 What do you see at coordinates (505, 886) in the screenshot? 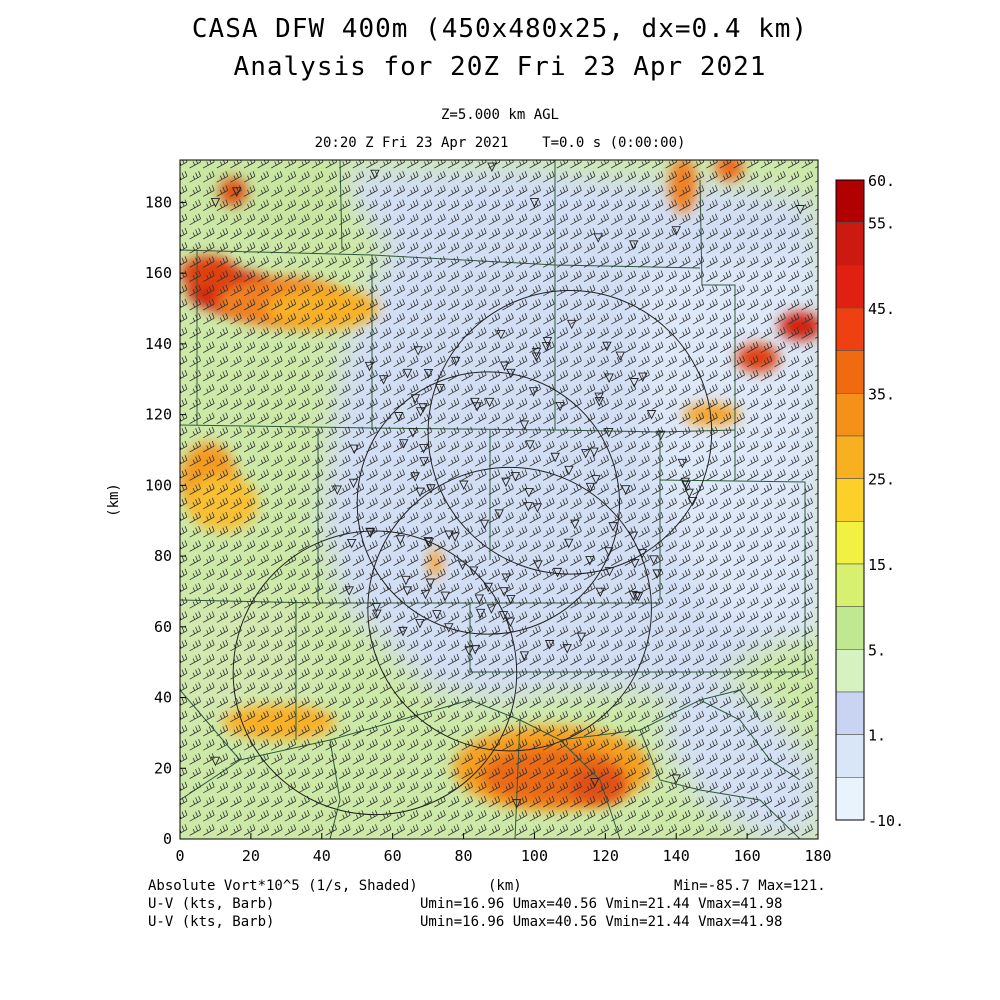
I see `x-axis-label: (km)` at bounding box center [505, 886].